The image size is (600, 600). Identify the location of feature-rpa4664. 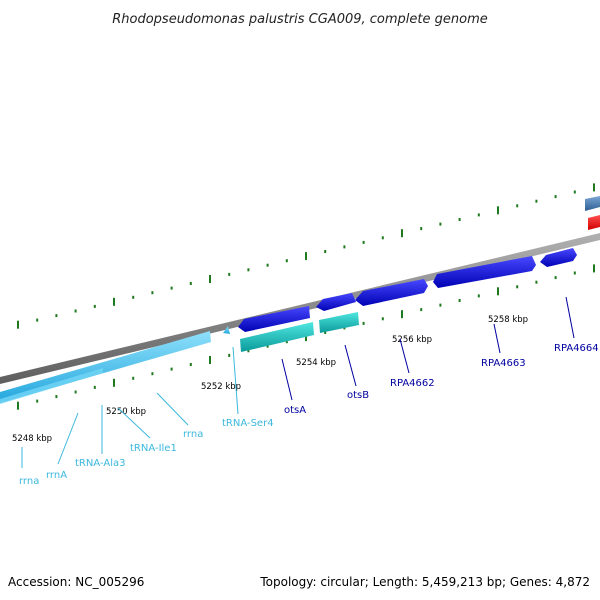
(558, 257).